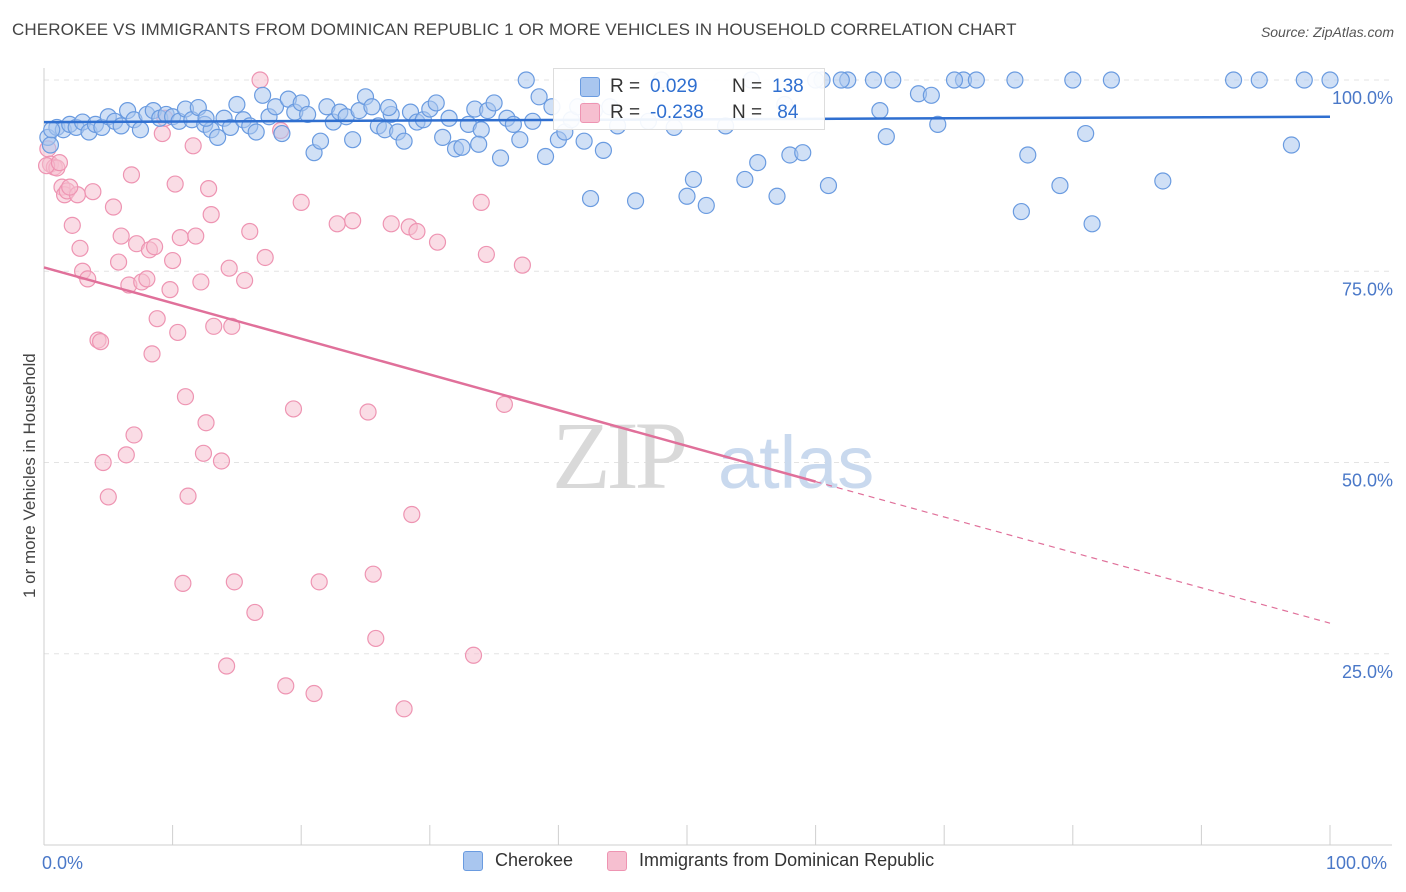 The height and width of the screenshot is (892, 1406). I want to click on x-tick-label-min: 0.0%, so click(62, 863).